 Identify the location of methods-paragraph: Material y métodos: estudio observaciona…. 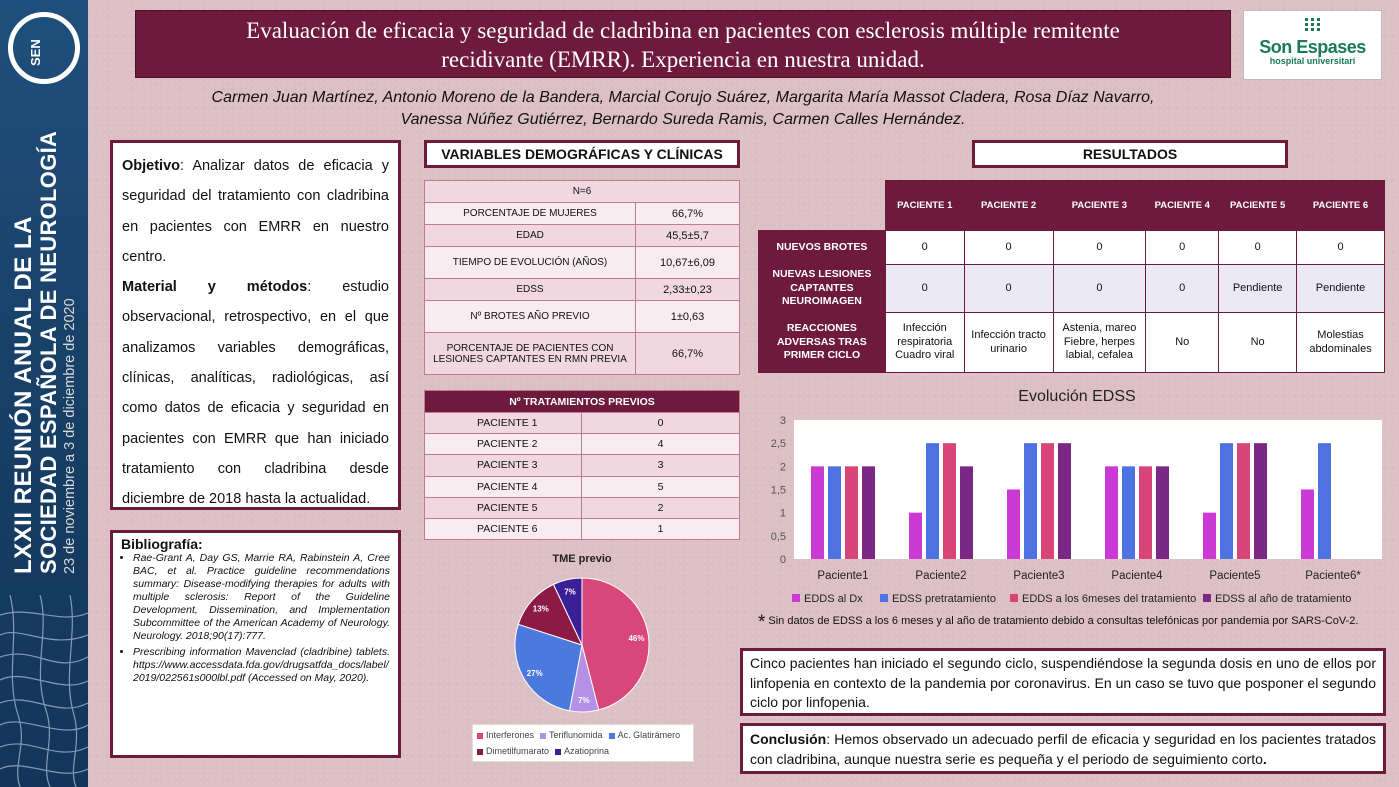
(255, 393).